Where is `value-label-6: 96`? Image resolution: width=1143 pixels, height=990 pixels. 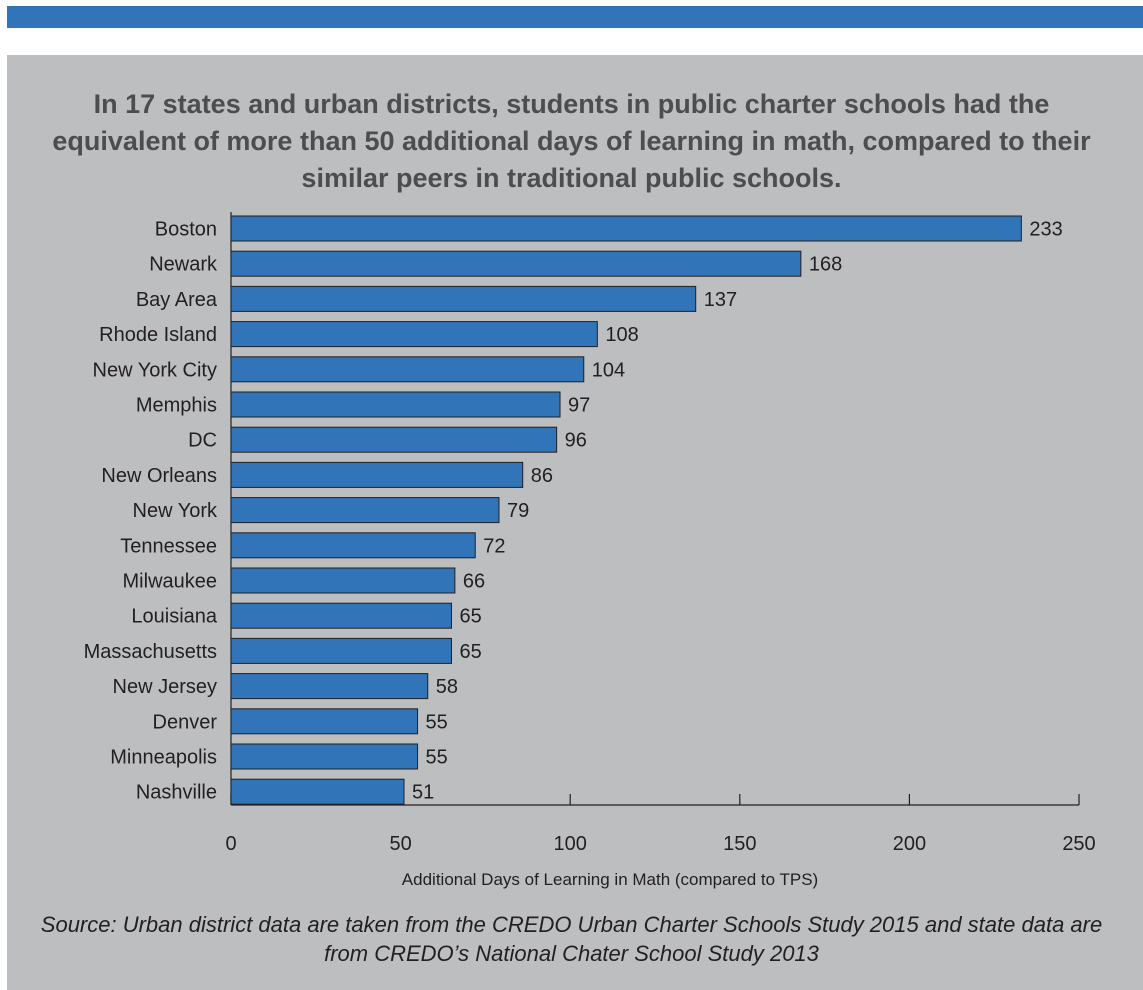 value-label-6: 96 is located at coordinates (576, 441).